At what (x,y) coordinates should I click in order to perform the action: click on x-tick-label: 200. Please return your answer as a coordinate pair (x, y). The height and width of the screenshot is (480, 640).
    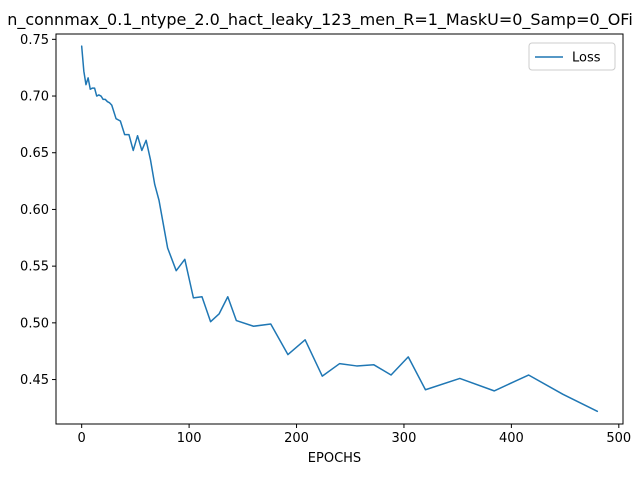
    Looking at the image, I should click on (296, 438).